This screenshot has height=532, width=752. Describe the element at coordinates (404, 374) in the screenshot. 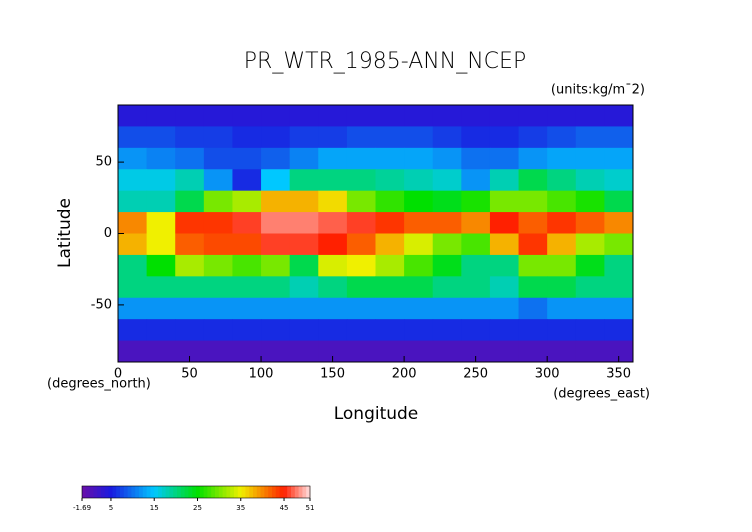

I see `x-tick-label: 200` at that location.